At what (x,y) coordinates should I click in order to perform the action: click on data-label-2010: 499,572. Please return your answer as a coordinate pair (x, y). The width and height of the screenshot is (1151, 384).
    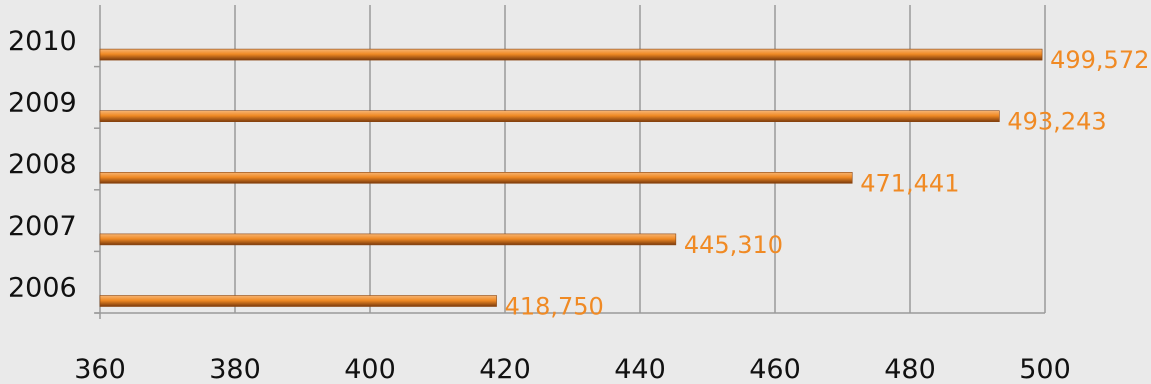
    Looking at the image, I should click on (1099, 60).